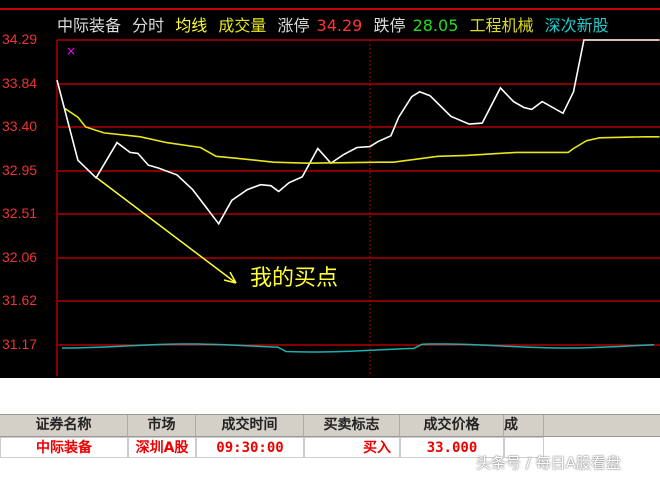  I want to click on limit-down-value: 28.05, so click(435, 25).